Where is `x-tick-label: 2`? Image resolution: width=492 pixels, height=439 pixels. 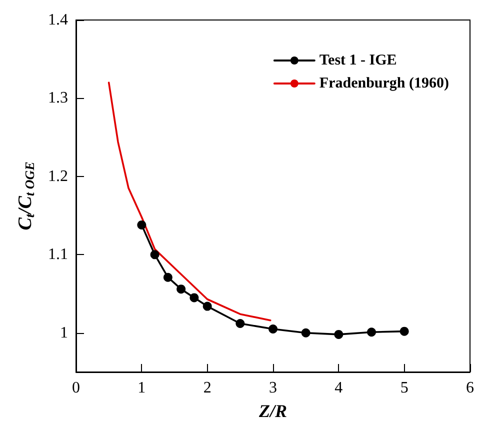 x-tick-label: 2 is located at coordinates (207, 388).